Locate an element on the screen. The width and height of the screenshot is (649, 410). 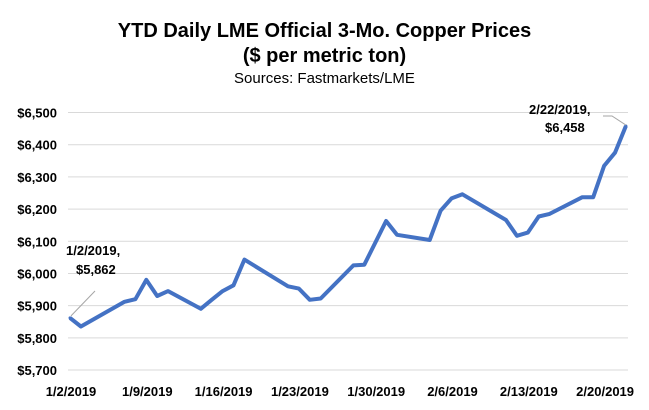
chart-subtitle: Sources: Fastmarkets/LME is located at coordinates (324, 78).